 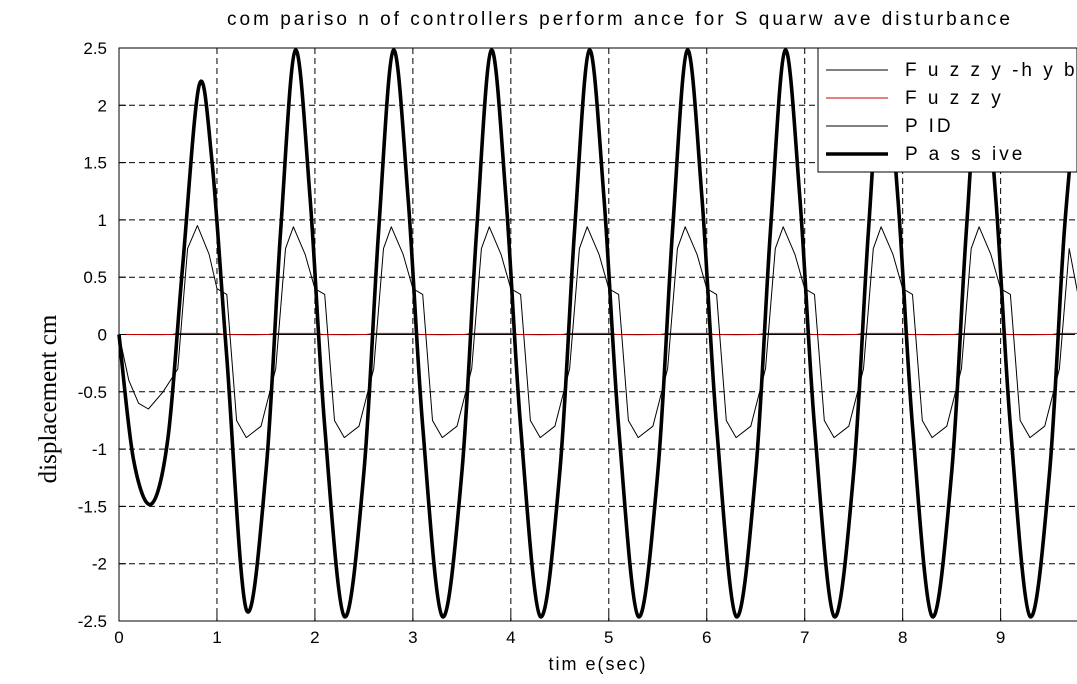 I want to click on x-axis-ticks: 0 1 2 3 4 5 6 7 8 9, so click(x=559, y=630).